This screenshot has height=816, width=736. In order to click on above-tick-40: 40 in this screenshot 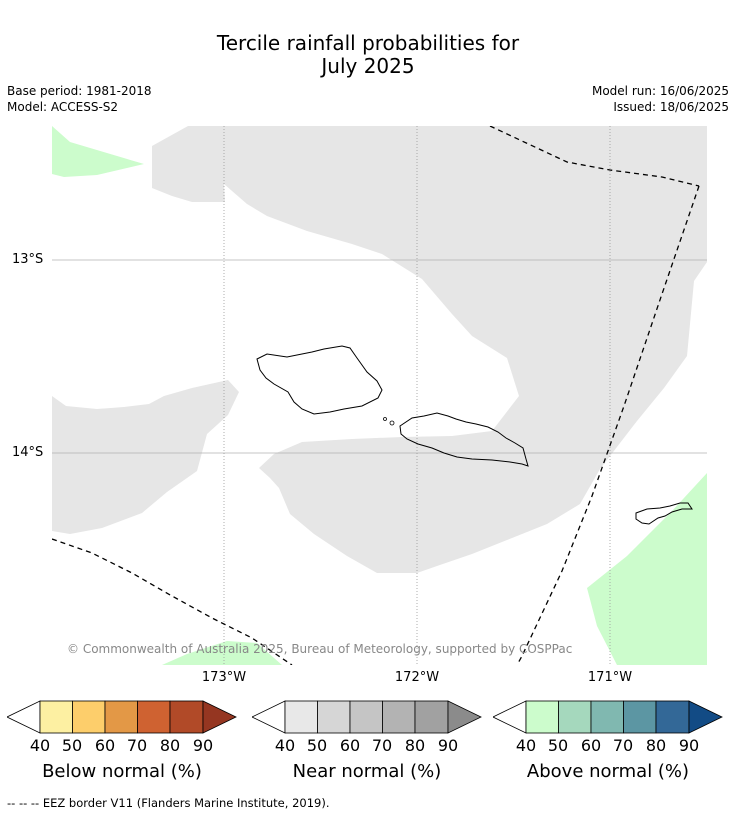, I will do `click(526, 745)`.